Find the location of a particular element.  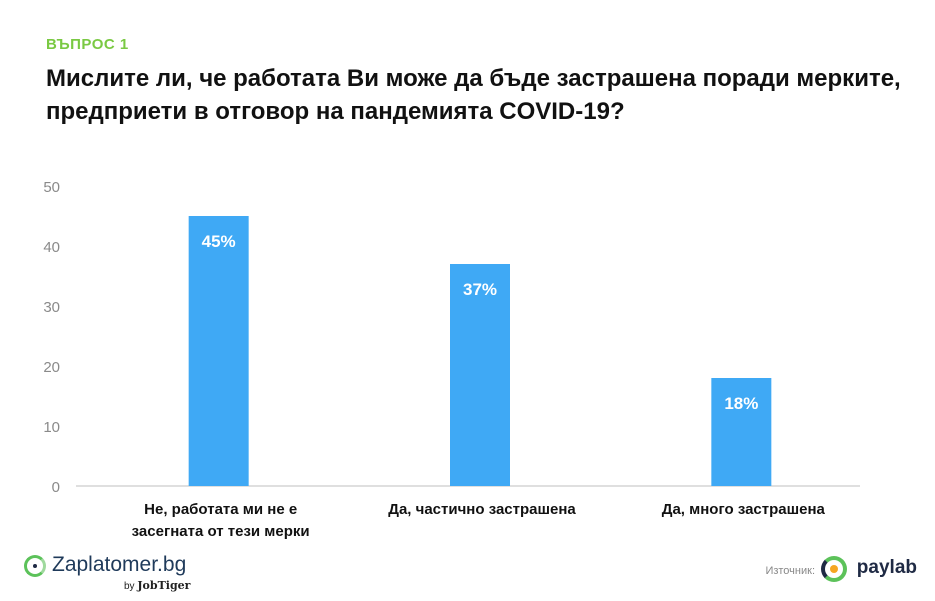

source-label: Източник: is located at coordinates (790, 571).